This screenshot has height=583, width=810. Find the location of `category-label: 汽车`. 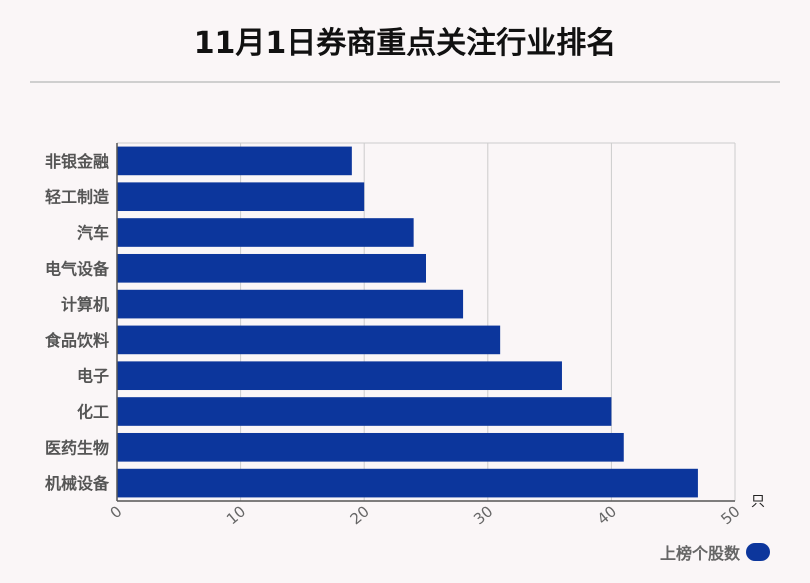

category-label: 汽车 is located at coordinates (93, 233).